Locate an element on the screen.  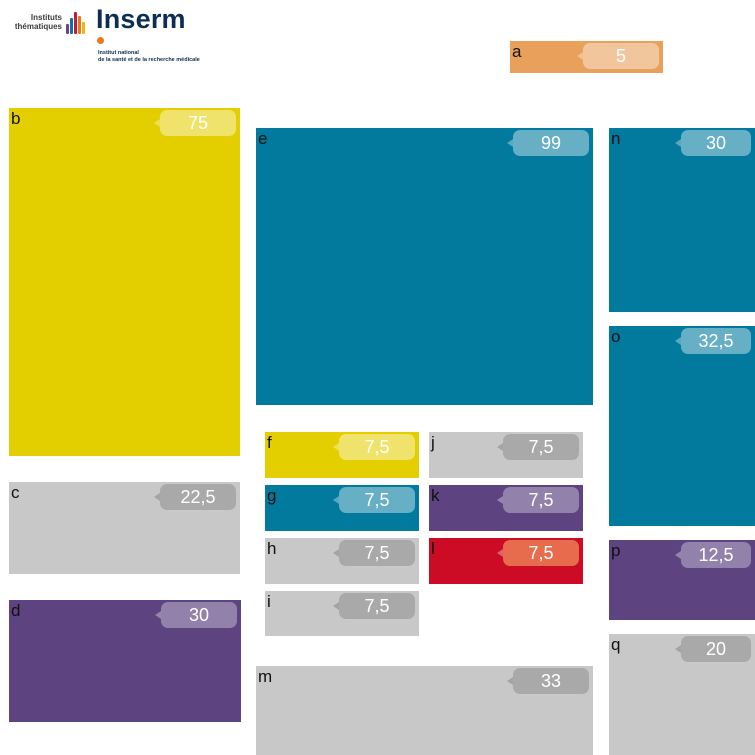
tile-n: n 30 is located at coordinates (682, 220).